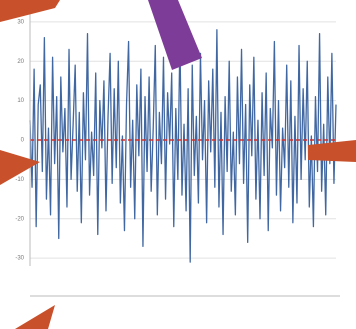  What do you see at coordinates (19, 180) in the screenshot?
I see `y-tick-label: -10` at bounding box center [19, 180].